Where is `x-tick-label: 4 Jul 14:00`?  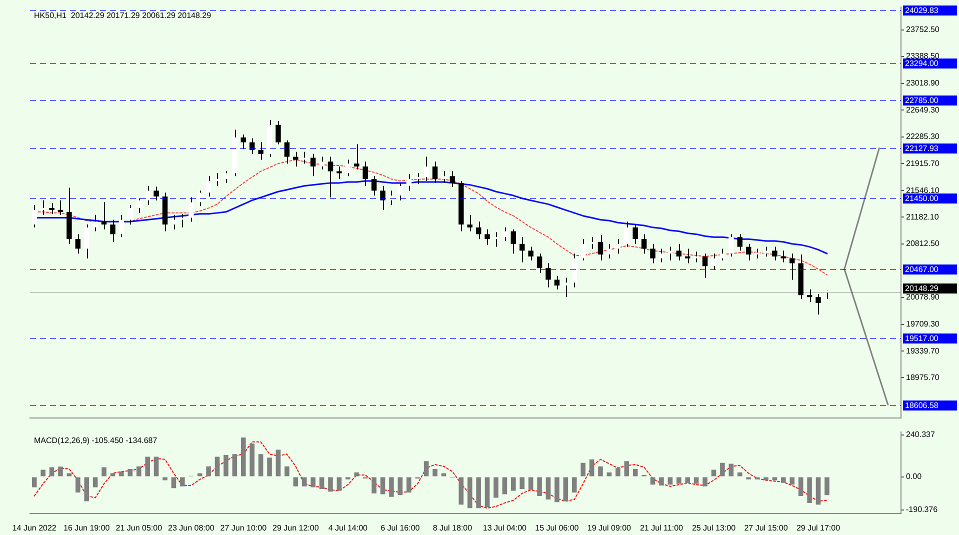 x-tick-label: 4 Jul 14:00 is located at coordinates (348, 527).